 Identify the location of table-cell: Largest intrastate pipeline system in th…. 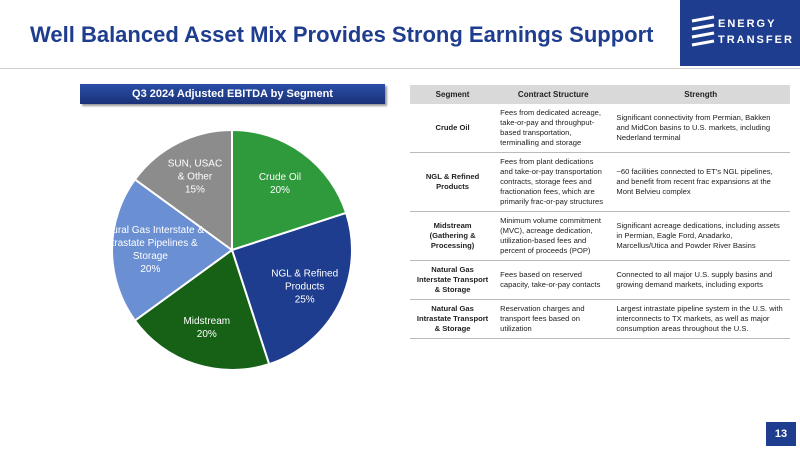
(700, 319).